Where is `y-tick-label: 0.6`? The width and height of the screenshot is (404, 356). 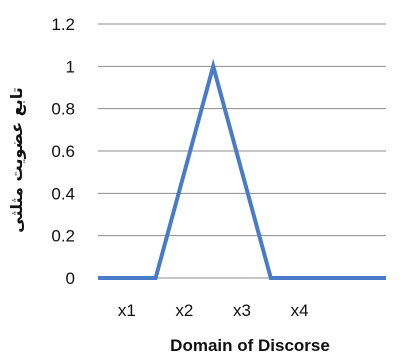
y-tick-label: 0.6 is located at coordinates (63, 151).